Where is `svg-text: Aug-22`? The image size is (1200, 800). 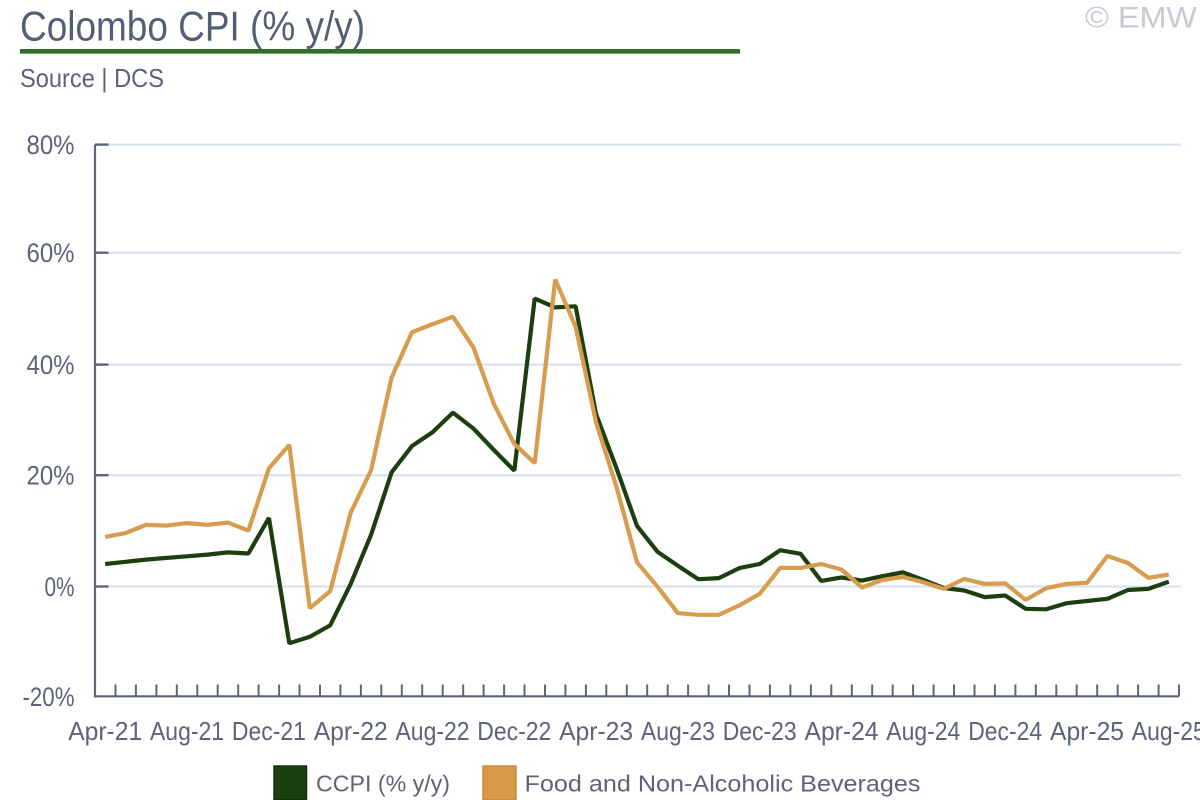
svg-text: Aug-22 is located at coordinates (433, 731).